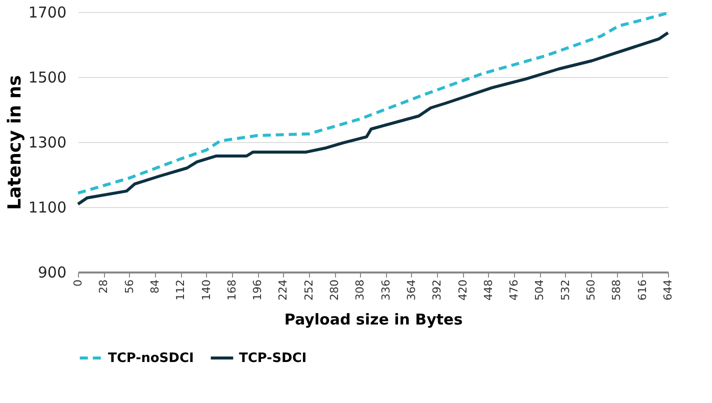 This screenshot has height=403, width=712. What do you see at coordinates (488, 290) in the screenshot?
I see `x-tick-label: 448` at bounding box center [488, 290].